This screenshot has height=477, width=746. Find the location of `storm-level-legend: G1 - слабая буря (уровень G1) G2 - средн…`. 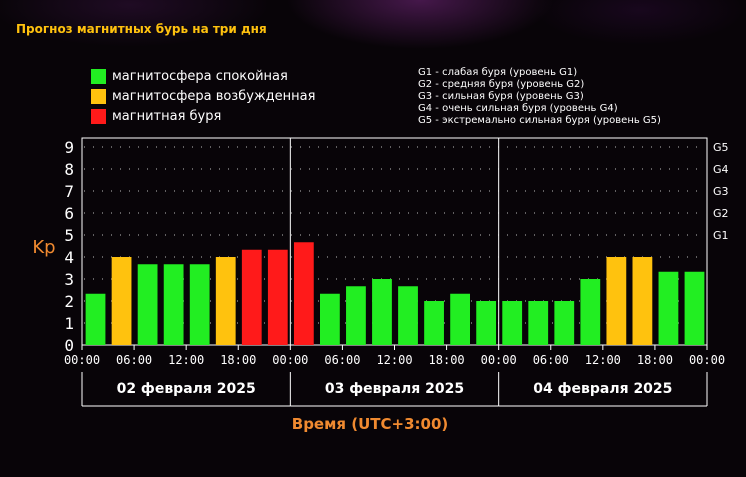

storm-level-legend: G1 - слабая буря (уровень G1) G2 - средн… is located at coordinates (539, 97).